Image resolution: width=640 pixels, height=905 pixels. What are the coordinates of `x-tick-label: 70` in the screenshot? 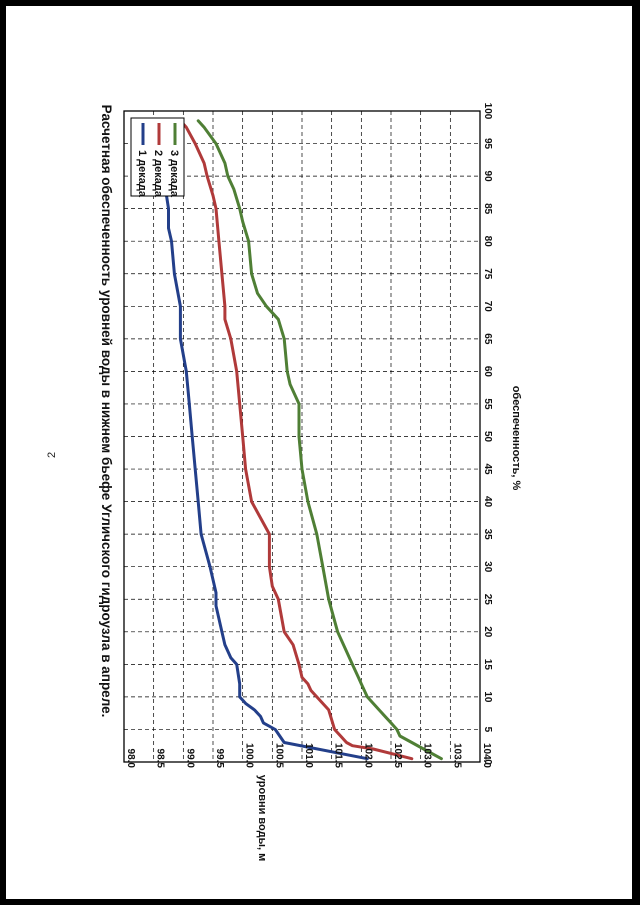 It's located at (487, 307).